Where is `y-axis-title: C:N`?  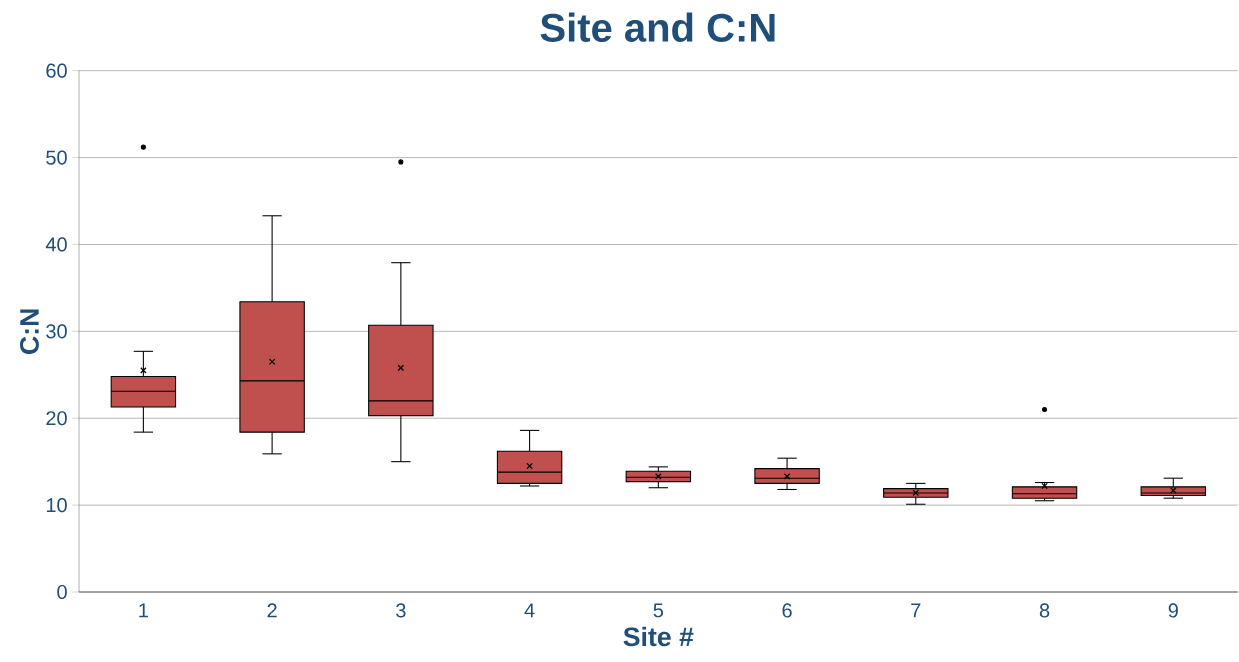
y-axis-title: C:N is located at coordinates (29, 331).